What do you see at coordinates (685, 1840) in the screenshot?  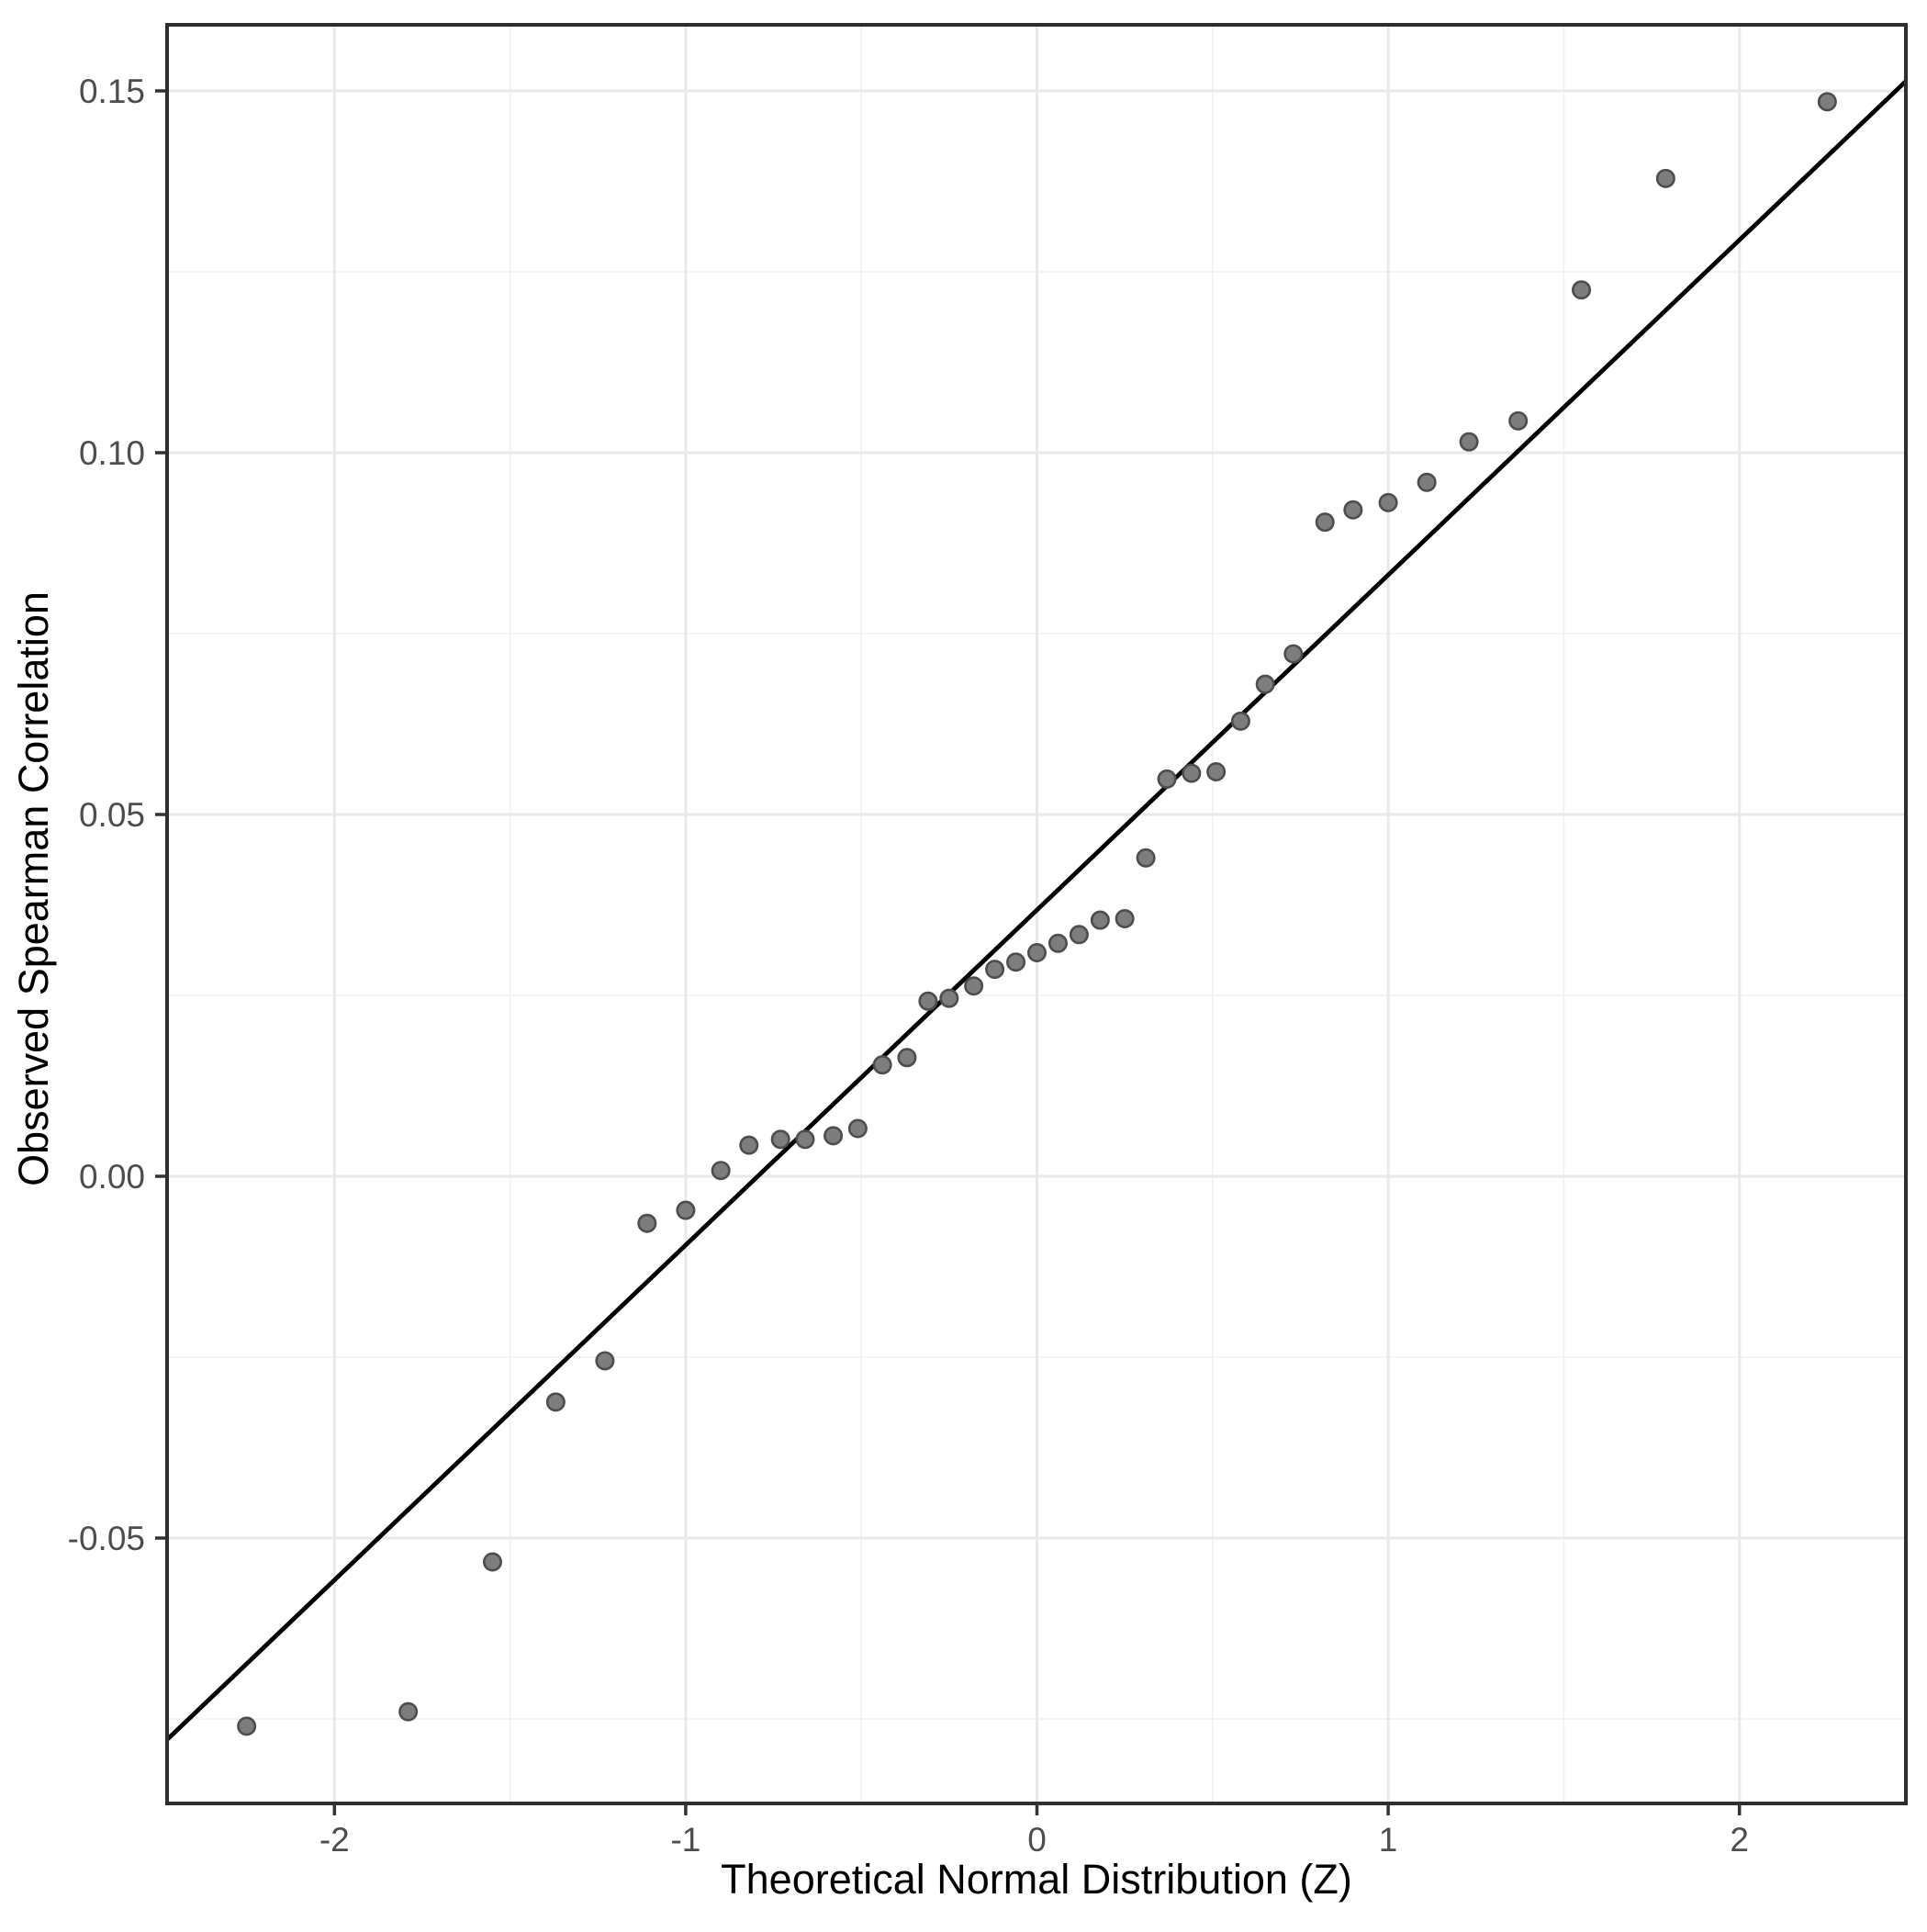 I see `x-tick-label: -1` at bounding box center [685, 1840].